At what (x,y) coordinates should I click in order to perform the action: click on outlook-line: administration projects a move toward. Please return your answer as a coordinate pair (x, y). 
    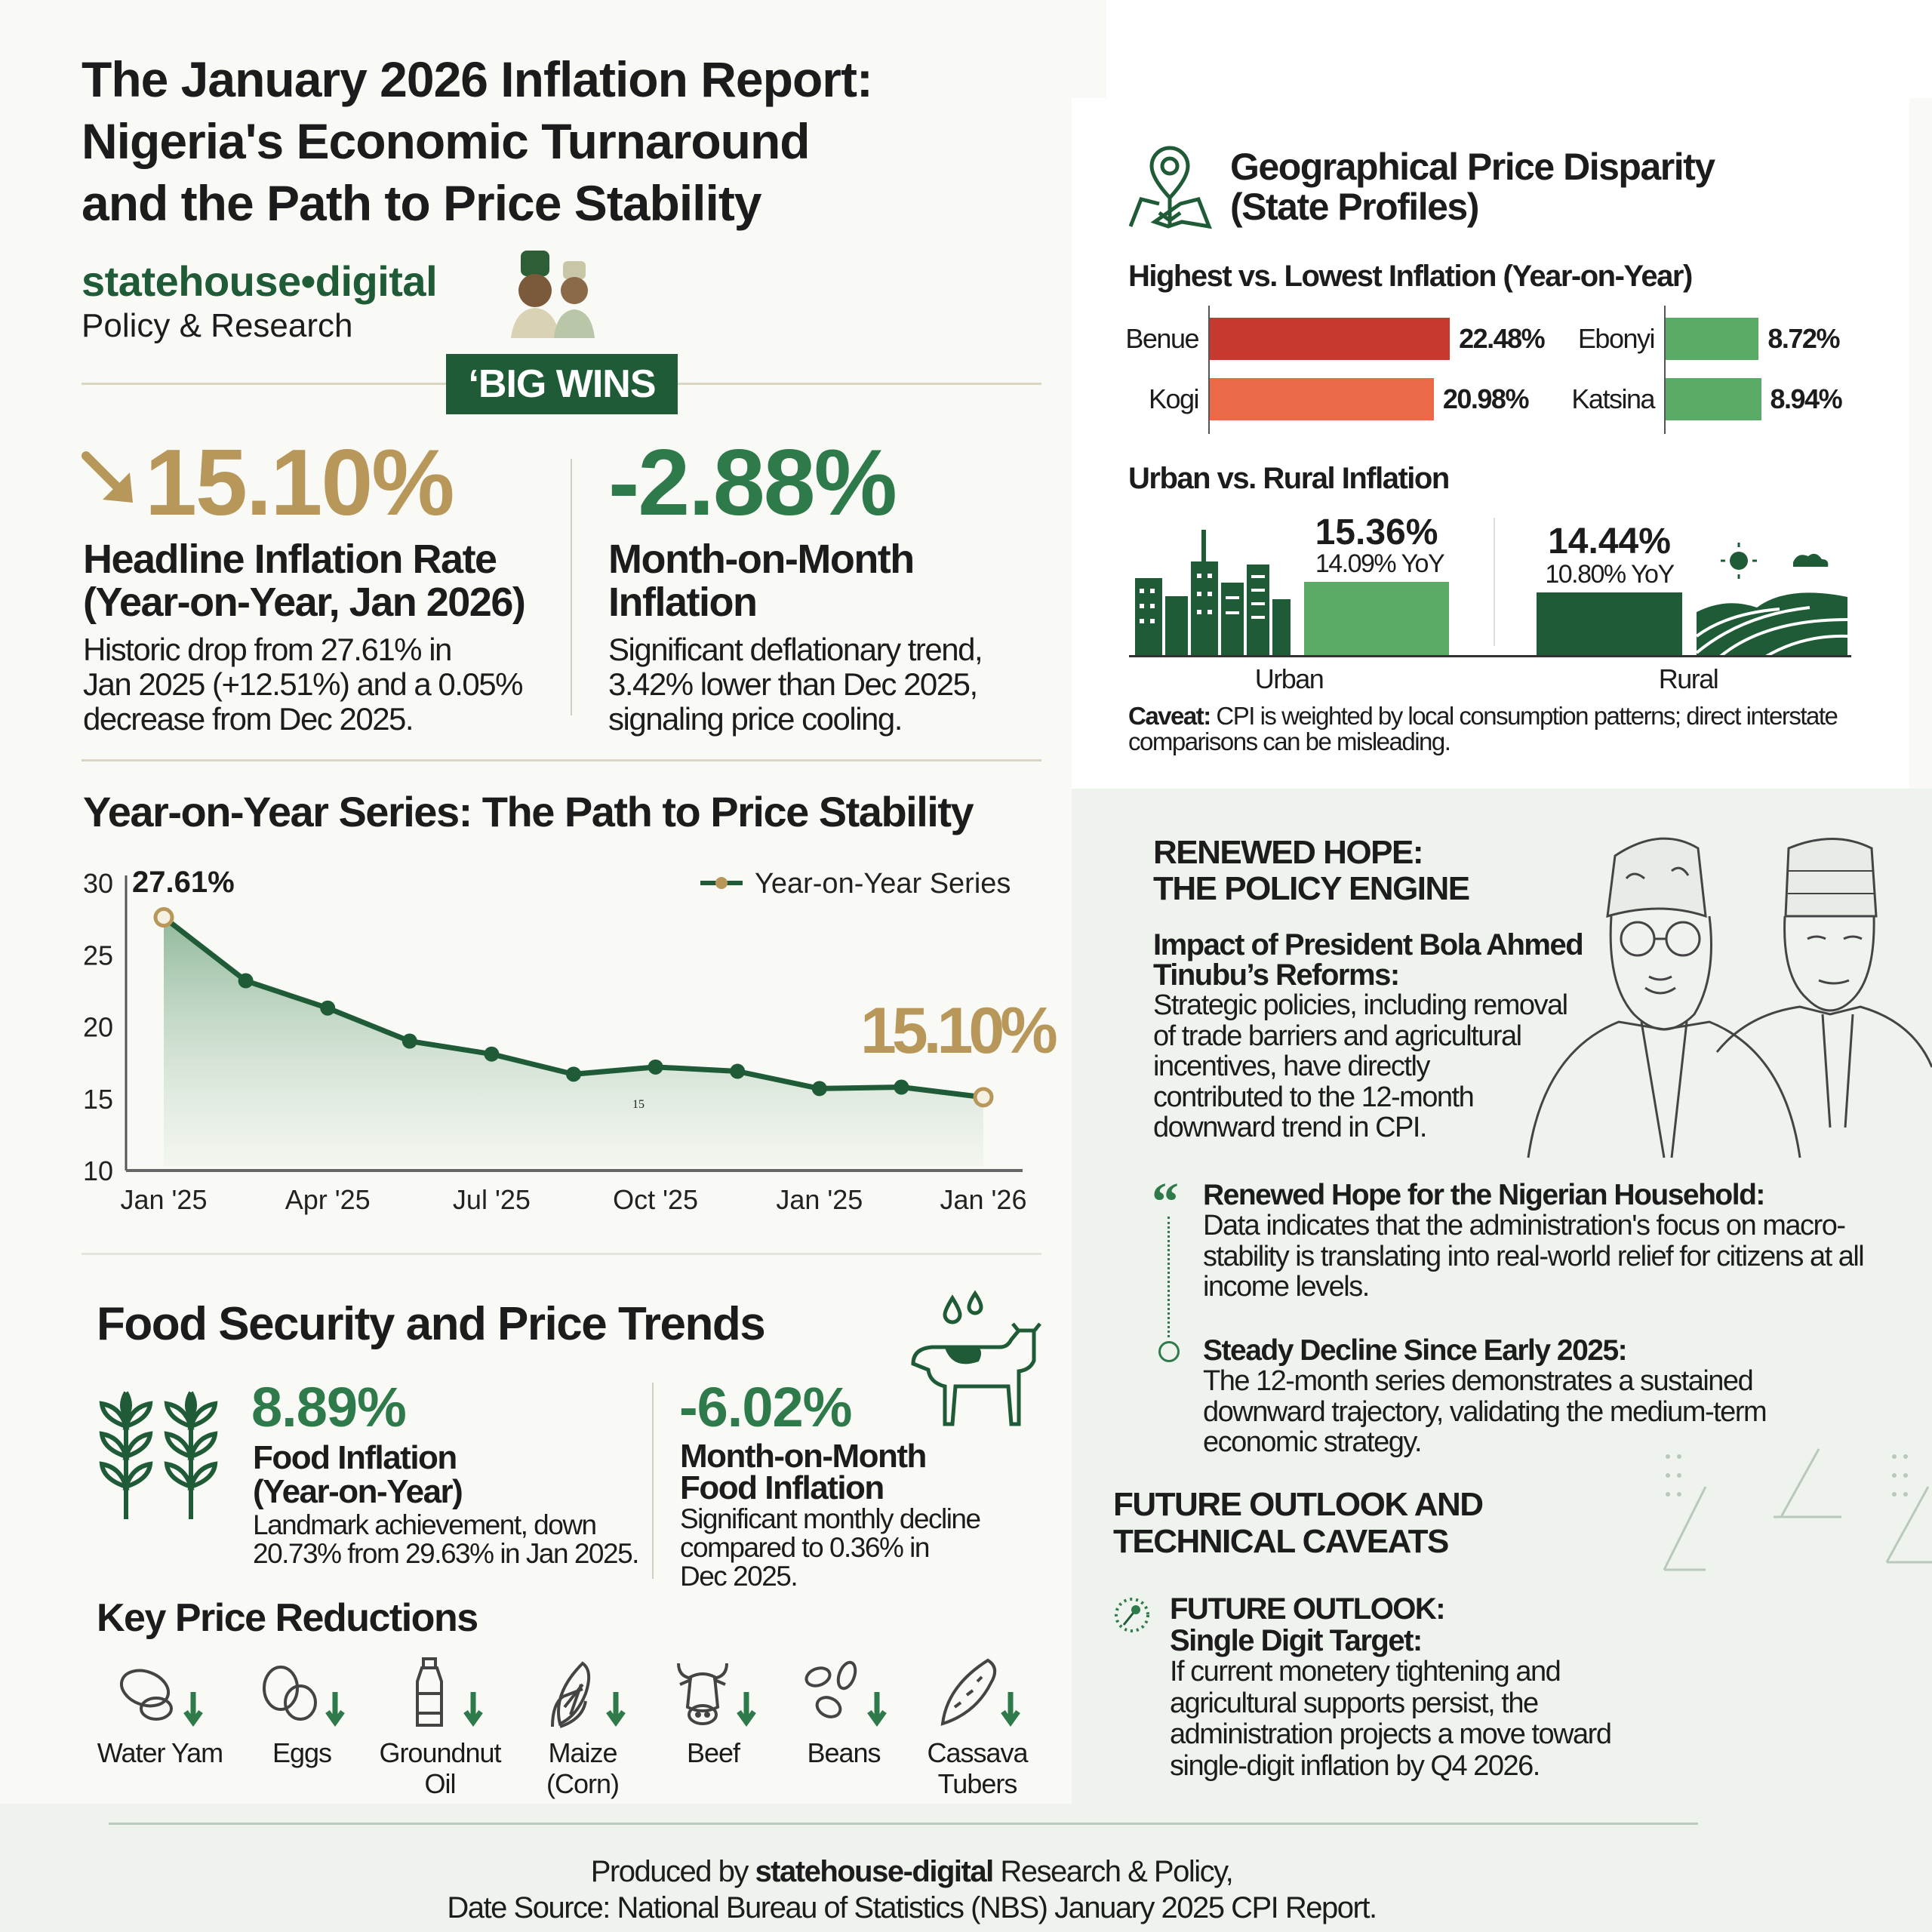
    Looking at the image, I should click on (1391, 1734).